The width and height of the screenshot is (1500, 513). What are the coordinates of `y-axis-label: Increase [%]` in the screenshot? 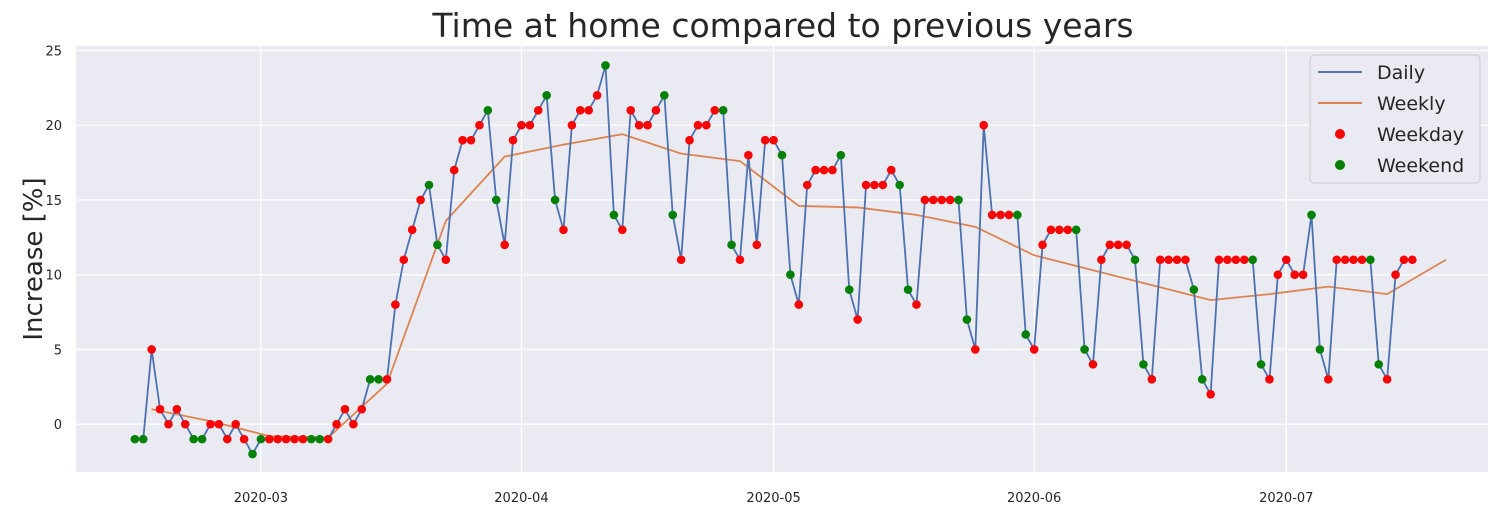 It's located at (34, 258).